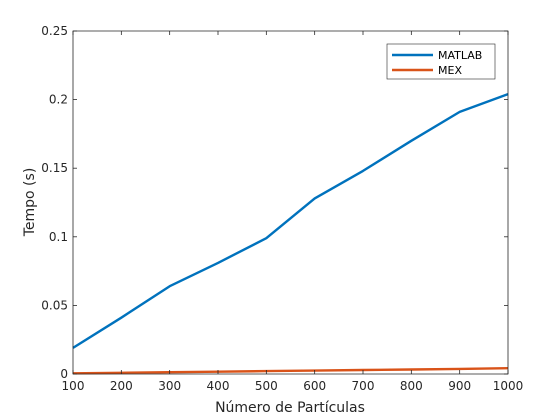  What do you see at coordinates (58, 237) in the screenshot?
I see `y-tick-label: 0.1` at bounding box center [58, 237].